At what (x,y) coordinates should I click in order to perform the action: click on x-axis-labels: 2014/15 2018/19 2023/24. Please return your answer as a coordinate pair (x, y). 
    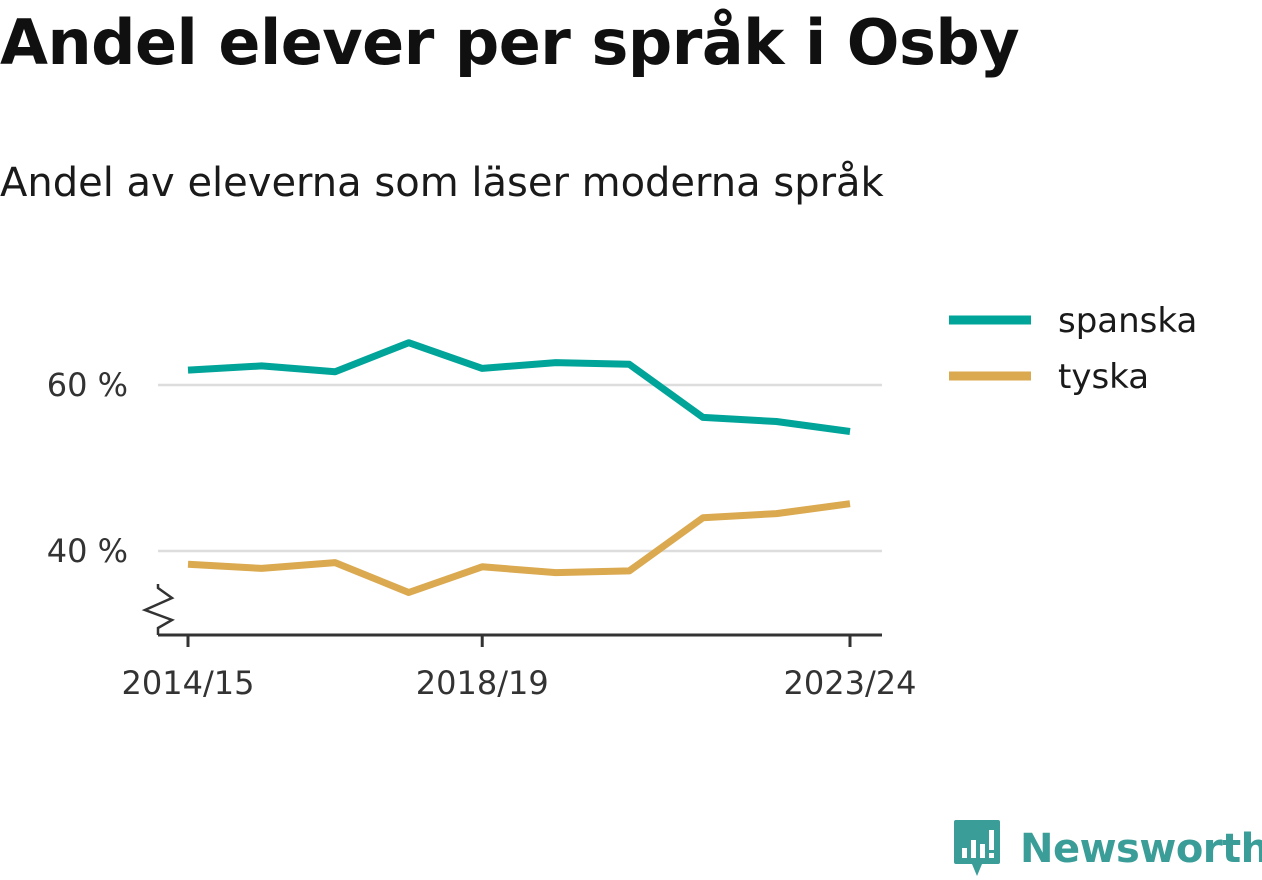
    Looking at the image, I should click on (519, 668).